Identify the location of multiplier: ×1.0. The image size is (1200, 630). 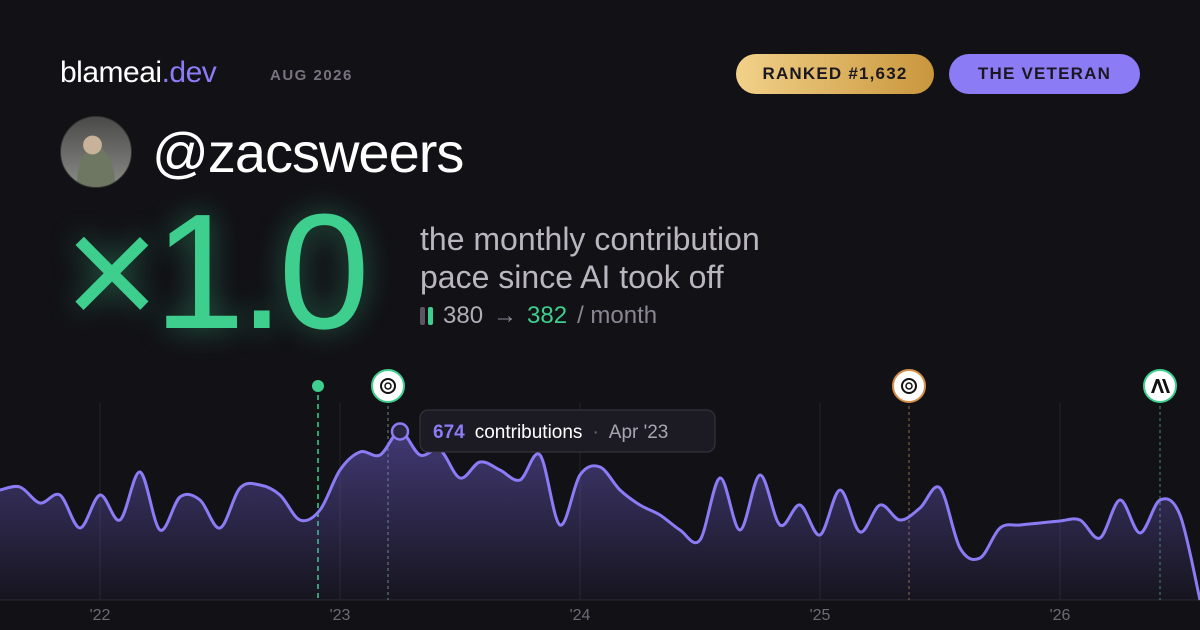
(217, 271).